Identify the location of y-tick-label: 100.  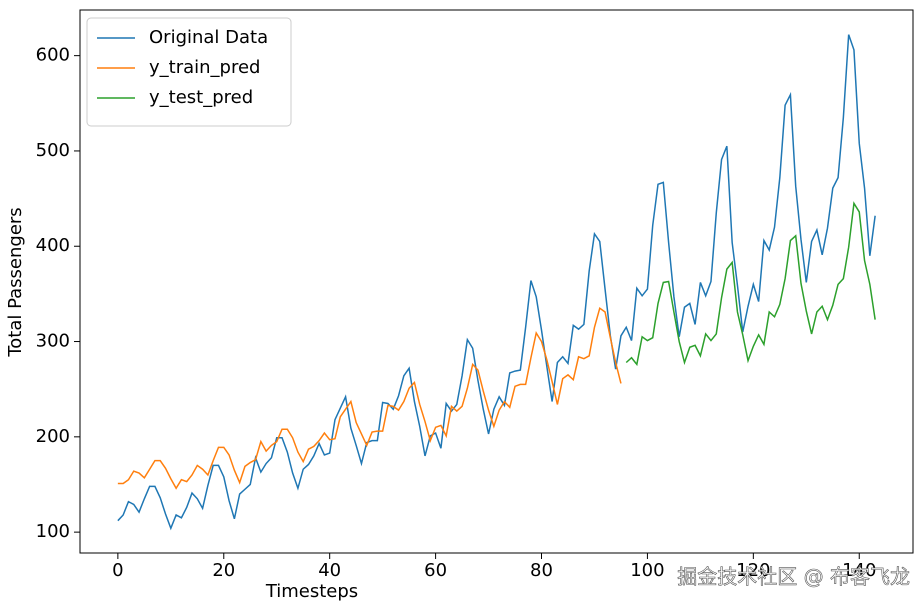
(53, 531).